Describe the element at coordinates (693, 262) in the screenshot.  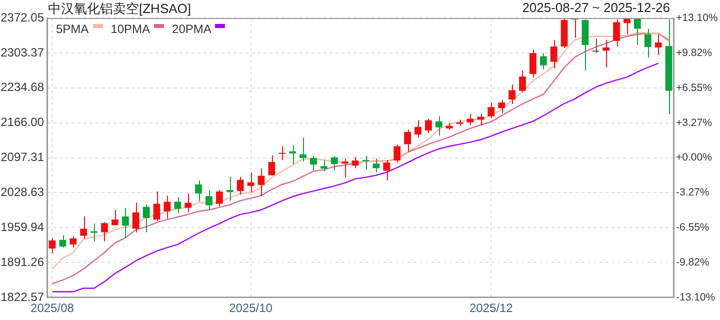
I see `y2-tick-label: -9.82%` at that location.